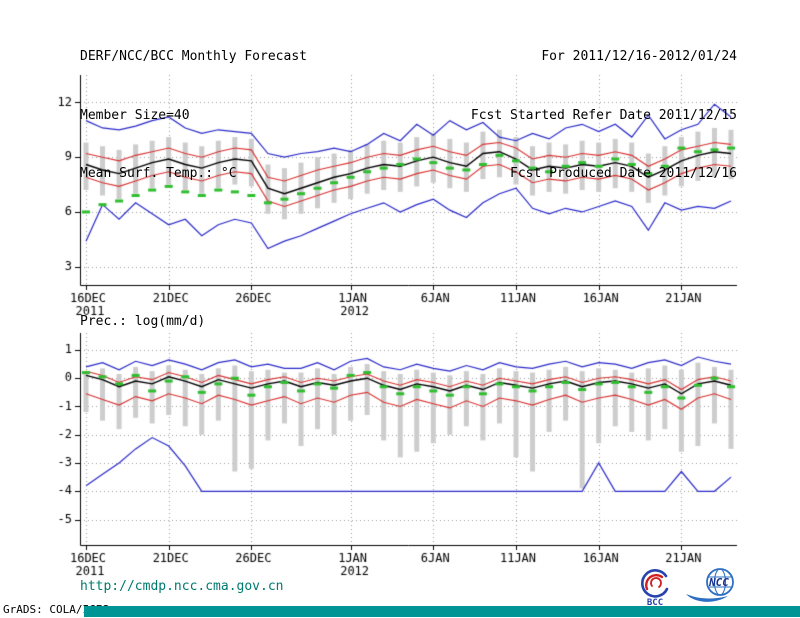 The height and width of the screenshot is (618, 800). I want to click on ncc-logo: NCC, so click(710, 585).